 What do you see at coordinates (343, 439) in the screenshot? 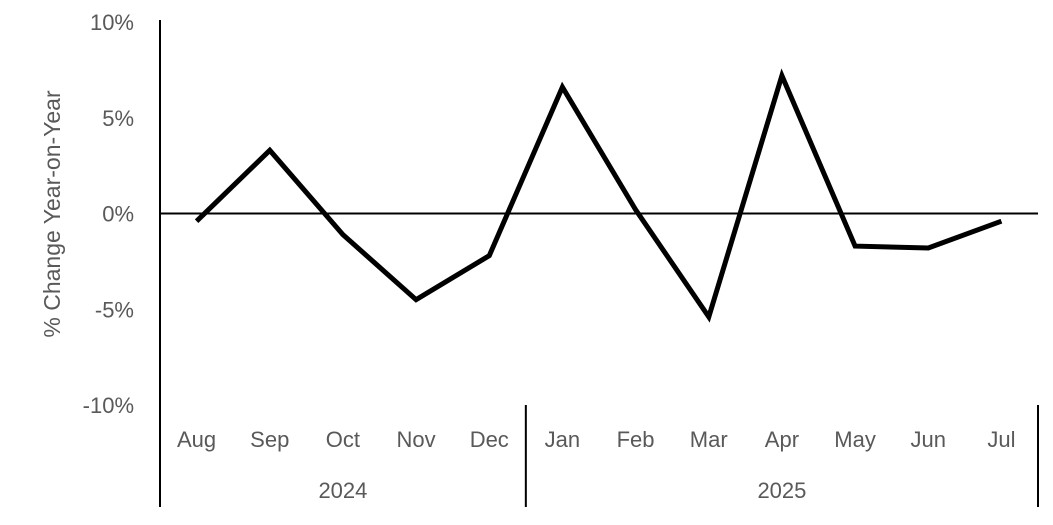
I see `x-tick-label: Oct` at bounding box center [343, 439].